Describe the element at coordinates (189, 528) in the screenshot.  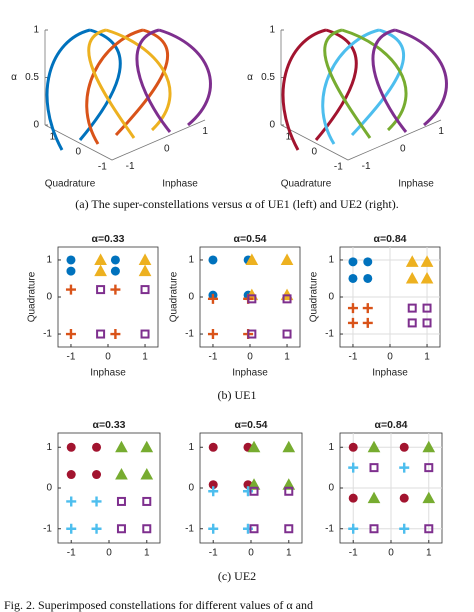
I see `y-tick-label: -1` at that location.